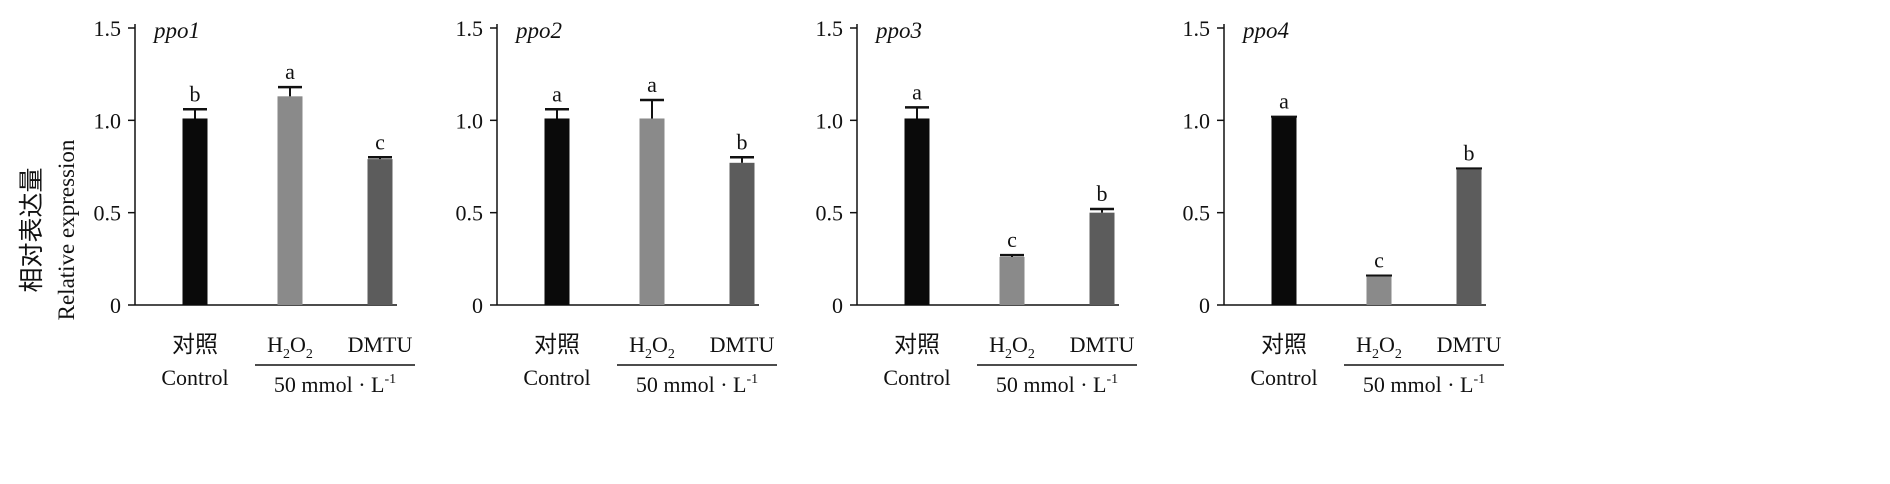 This screenshot has height=484, width=1890. I want to click on panel-title: ppo1, so click(176, 30).